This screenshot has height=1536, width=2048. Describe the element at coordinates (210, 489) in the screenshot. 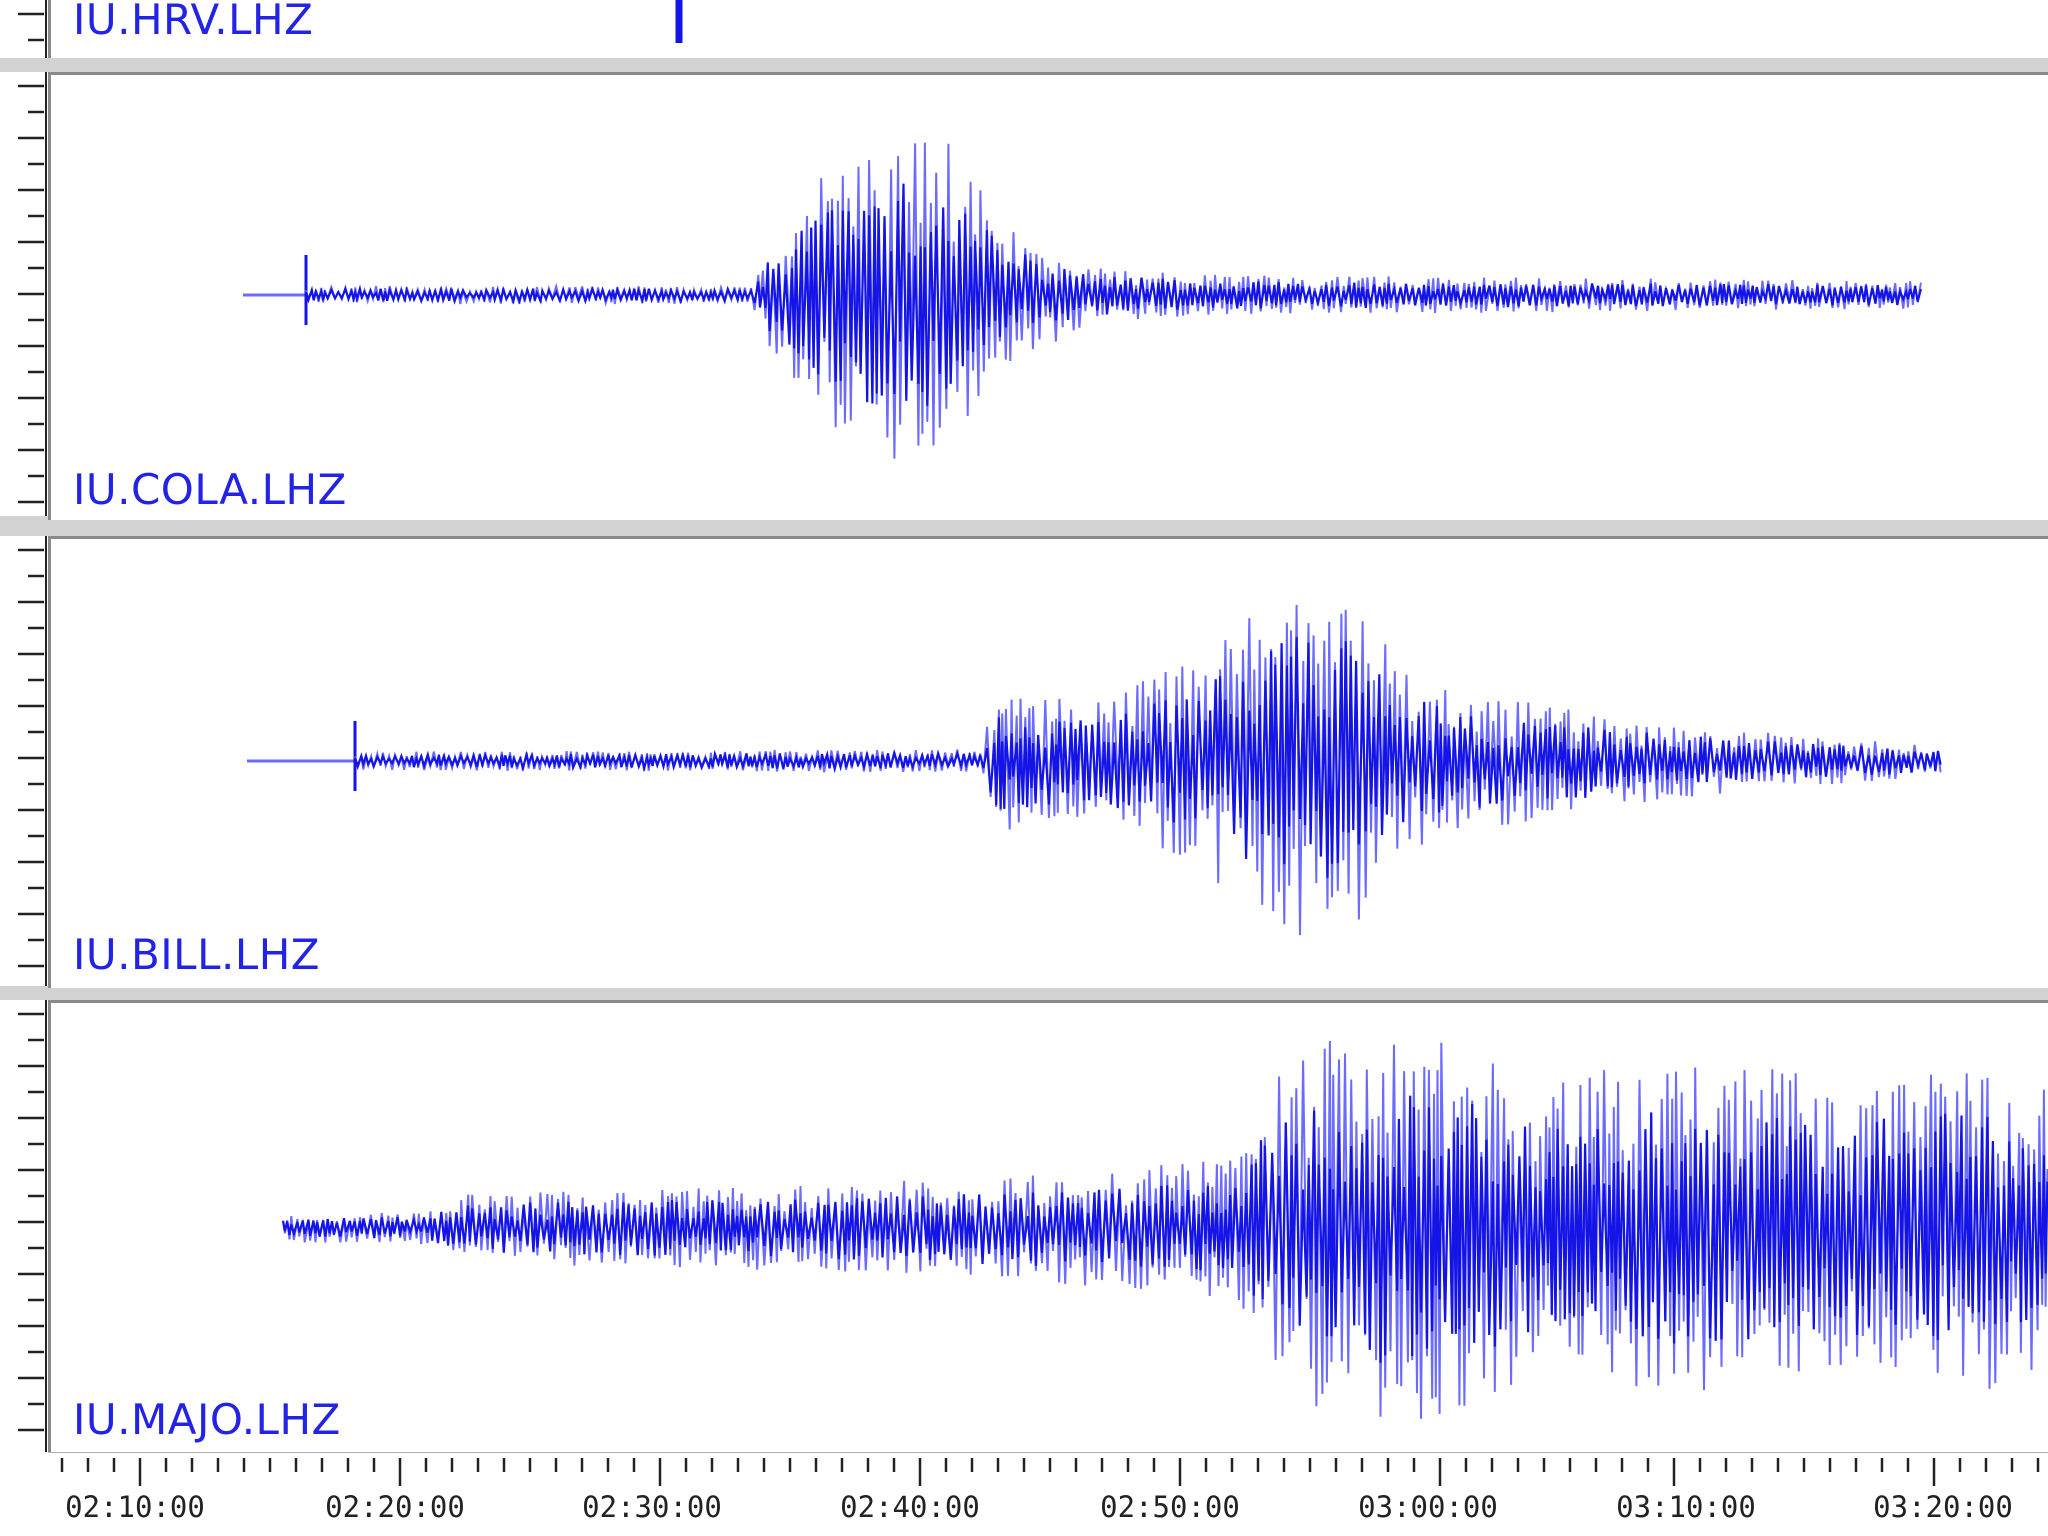

I see `station-label-cola: IU.COLA.LHZ` at that location.